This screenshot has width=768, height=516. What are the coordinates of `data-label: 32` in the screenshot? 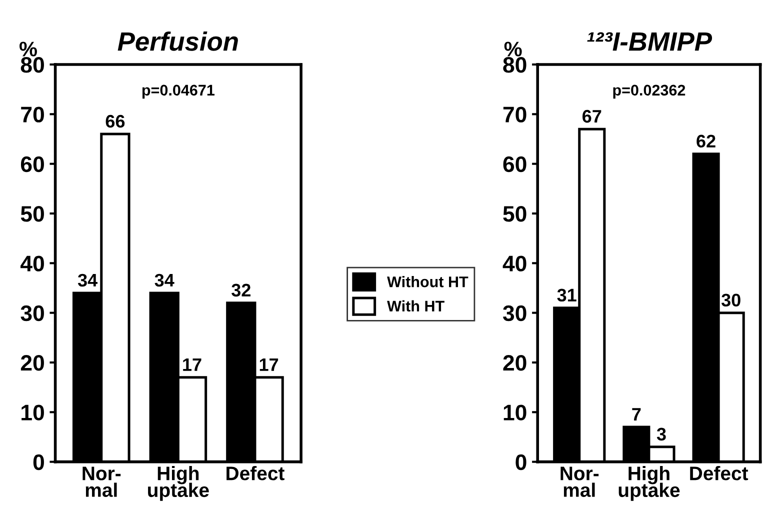 It's located at (241, 290).